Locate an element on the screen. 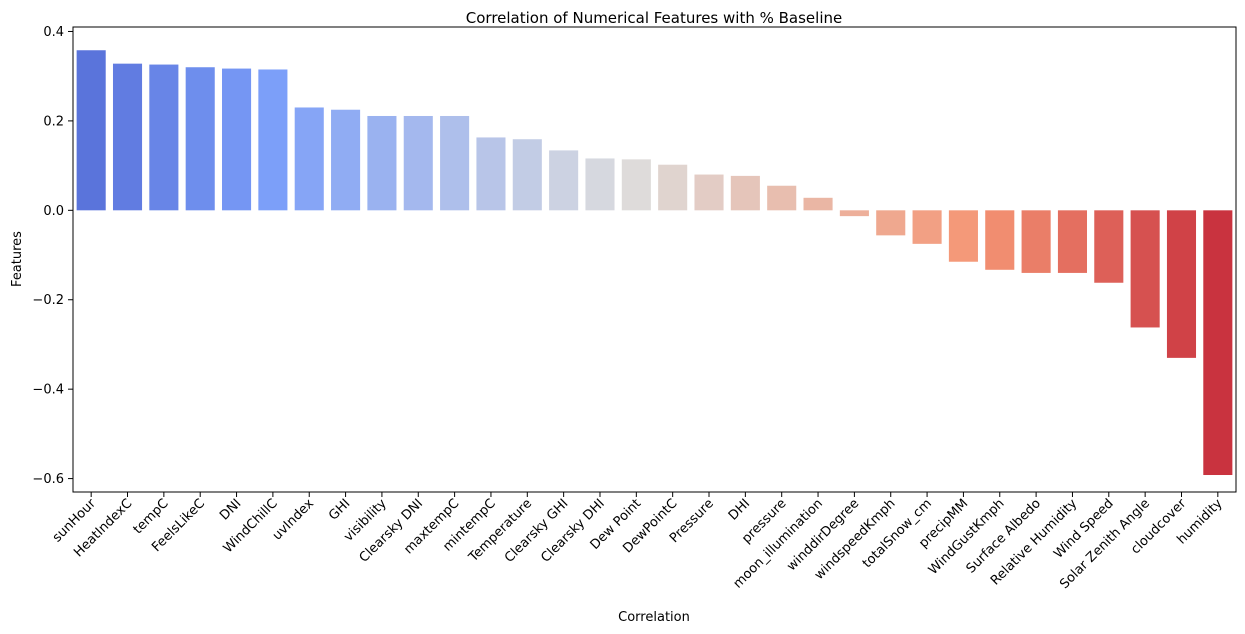  x-tick-label: Clearsky GHI is located at coordinates (537, 531).